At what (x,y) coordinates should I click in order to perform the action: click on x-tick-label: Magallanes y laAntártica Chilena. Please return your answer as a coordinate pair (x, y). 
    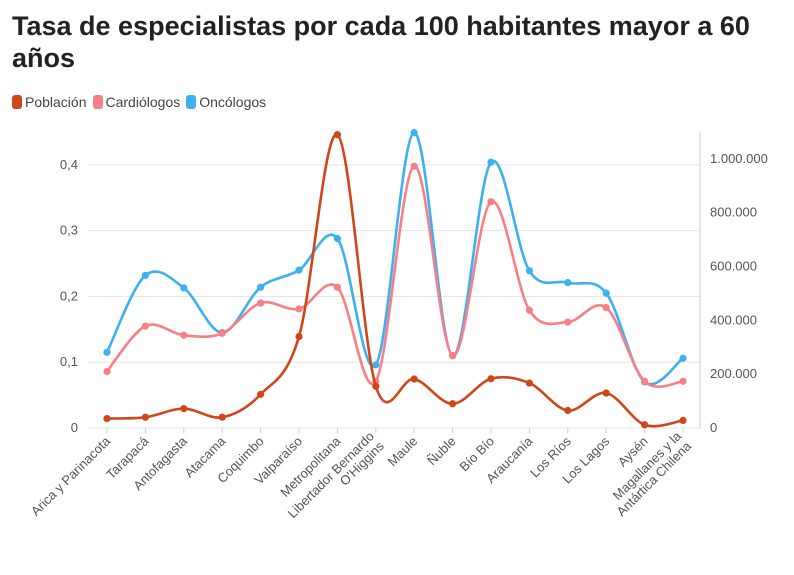
    Looking at the image, I should click on (649, 473).